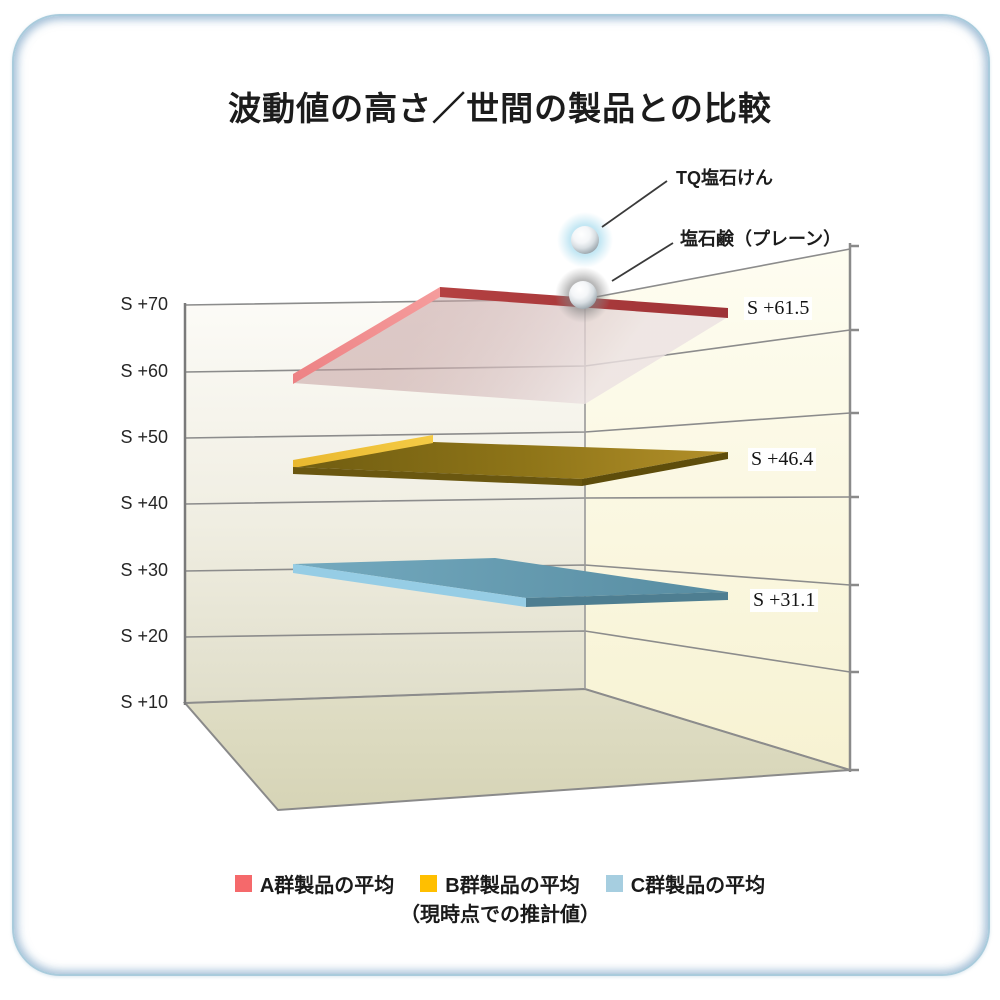  I want to click on y-tick-label: S +20, so click(144, 636).